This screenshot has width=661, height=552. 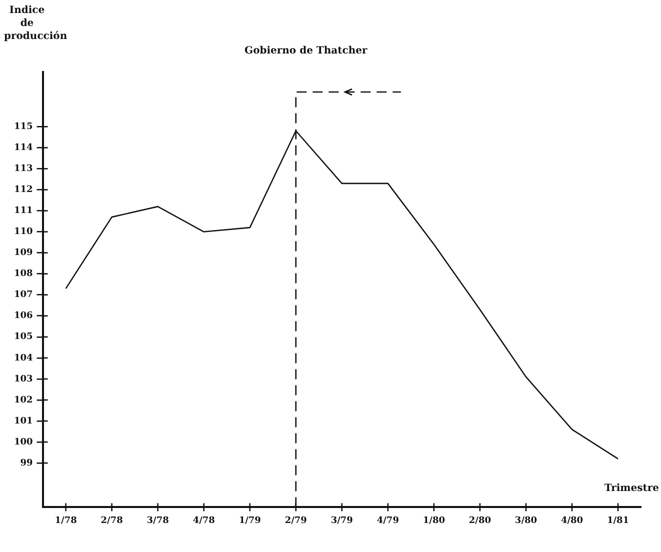 What do you see at coordinates (295, 521) in the screenshot?
I see `x-tick-label: 2/79` at bounding box center [295, 521].